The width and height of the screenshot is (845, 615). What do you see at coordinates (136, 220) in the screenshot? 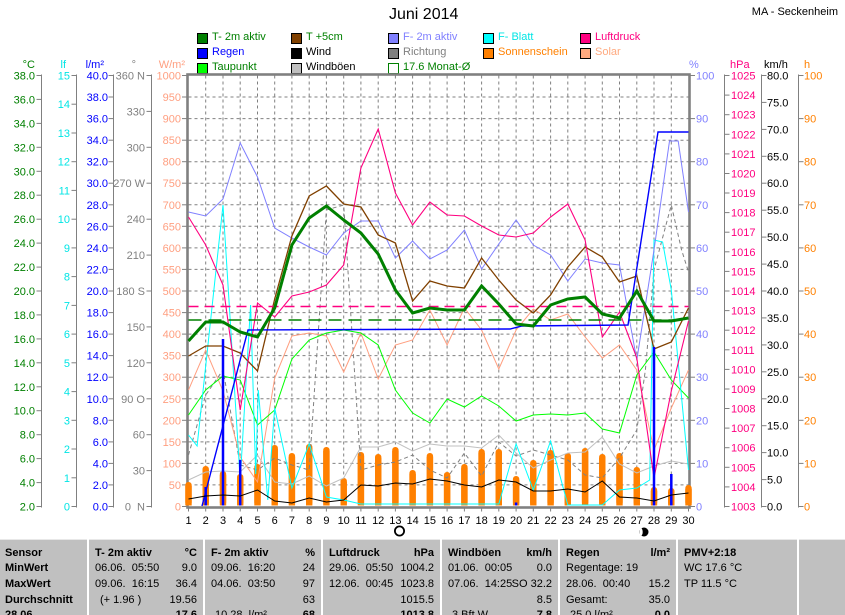
I see `svg-text: 240` at bounding box center [136, 220].